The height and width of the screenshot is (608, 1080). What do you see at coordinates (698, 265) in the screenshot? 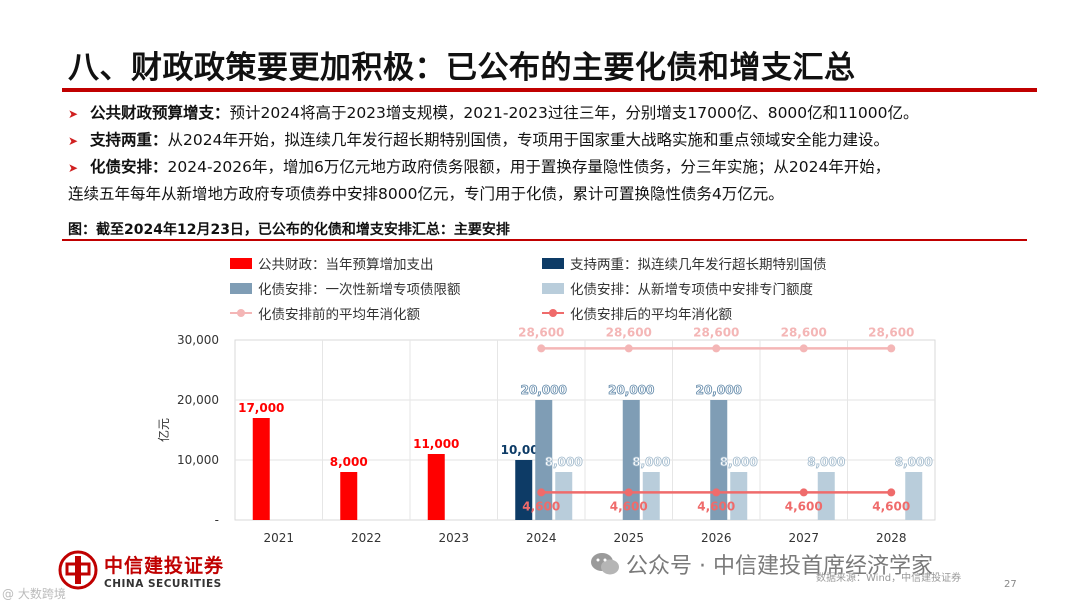
I see `legend-label: 支持两重：拟连续几年发行超长期特别国债` at bounding box center [698, 265].